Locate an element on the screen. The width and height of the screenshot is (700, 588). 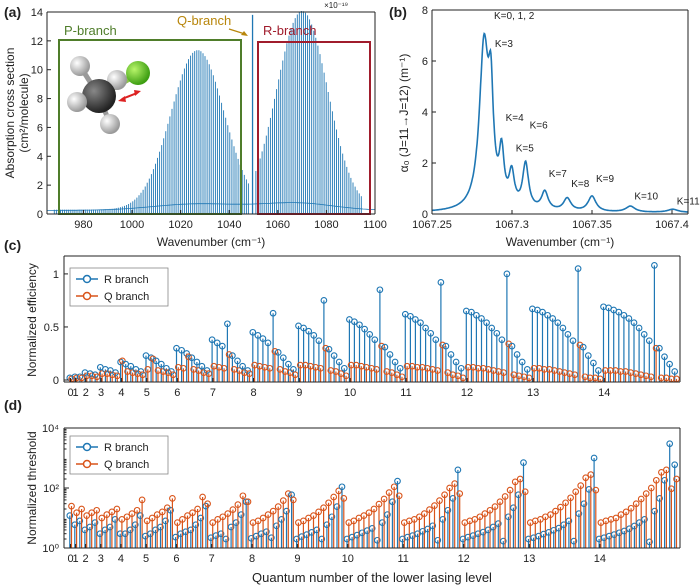
panel-c-x-ticks: 01 2 3 4 5 6 7 8 9 10 11 12 13 14 is located at coordinates (338, 388).